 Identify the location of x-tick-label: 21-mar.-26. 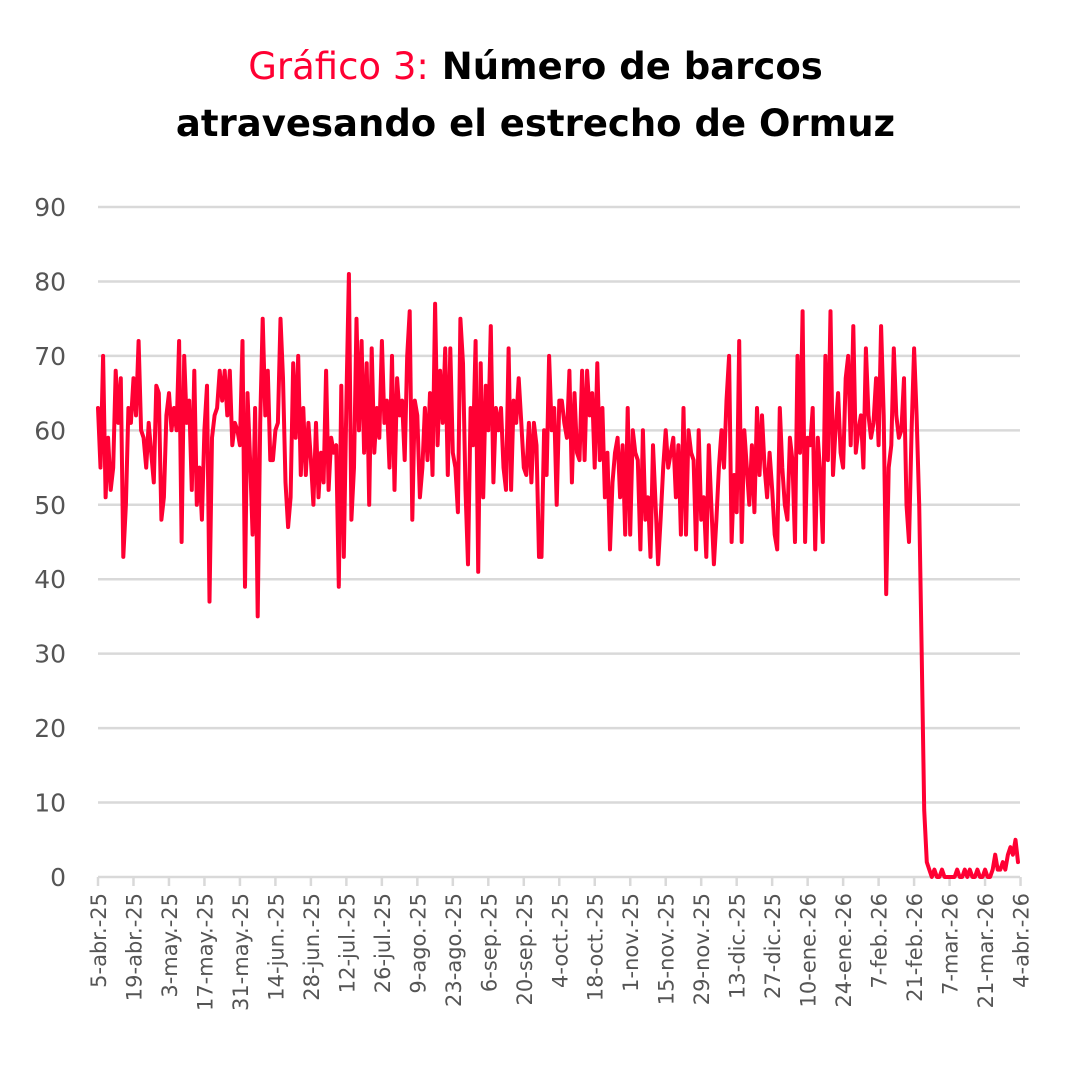
(986, 950).